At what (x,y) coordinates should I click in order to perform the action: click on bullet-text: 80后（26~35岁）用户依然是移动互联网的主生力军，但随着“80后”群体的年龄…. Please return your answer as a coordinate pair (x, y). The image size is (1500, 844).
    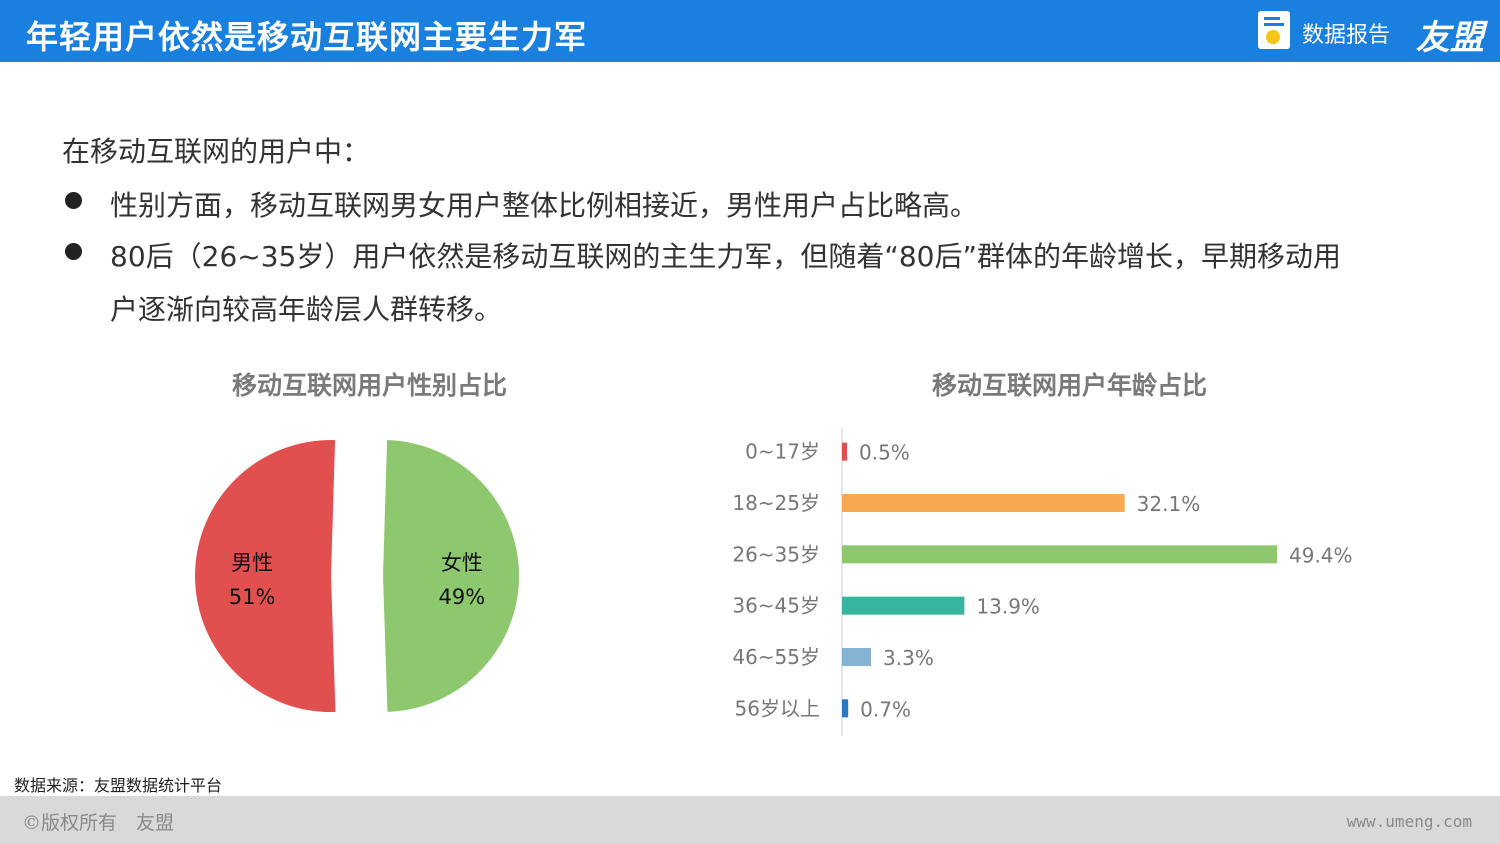
    Looking at the image, I should click on (725, 256).